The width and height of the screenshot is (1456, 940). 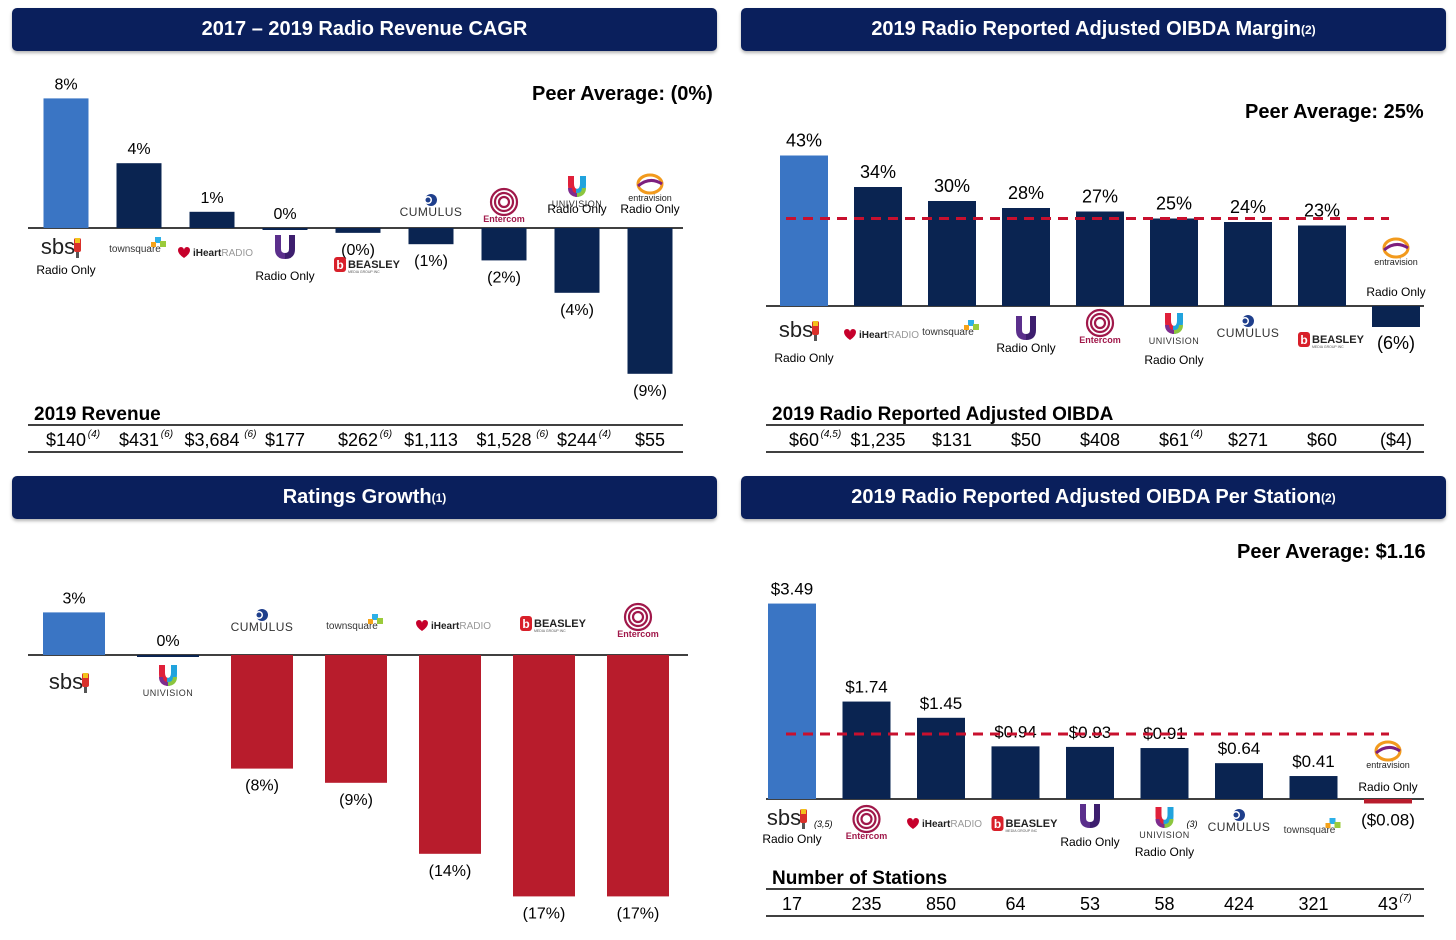 I want to click on data-label: 1%, so click(x=211, y=198).